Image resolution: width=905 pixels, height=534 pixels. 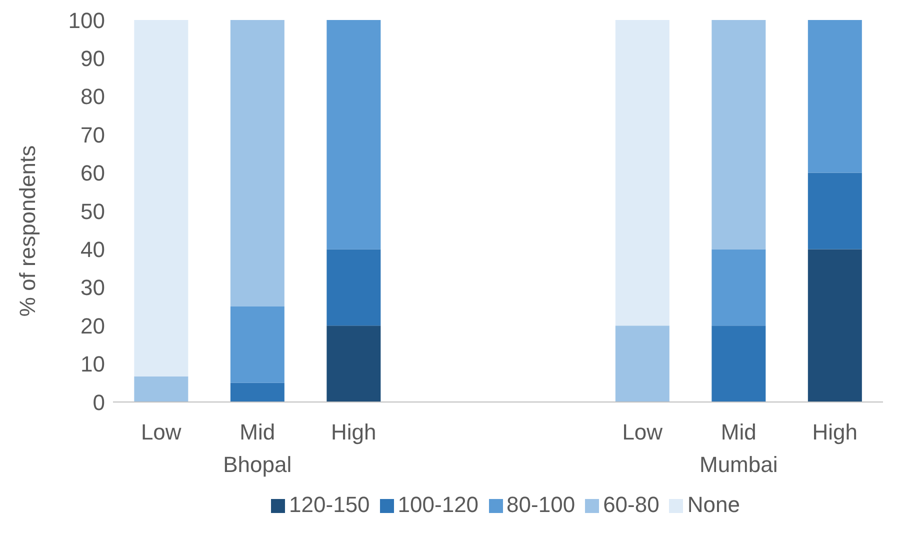 What do you see at coordinates (92, 364) in the screenshot?
I see `y-tick-label: 10` at bounding box center [92, 364].